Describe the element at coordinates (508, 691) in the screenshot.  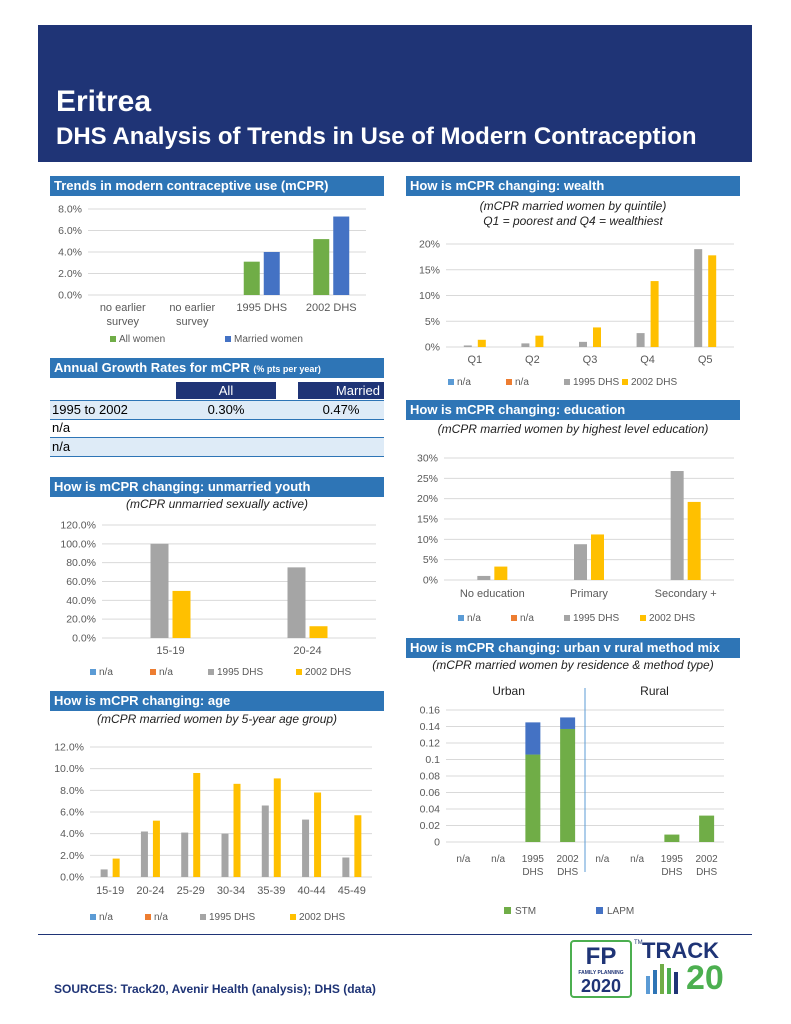
I see `group-label: Urban` at that location.